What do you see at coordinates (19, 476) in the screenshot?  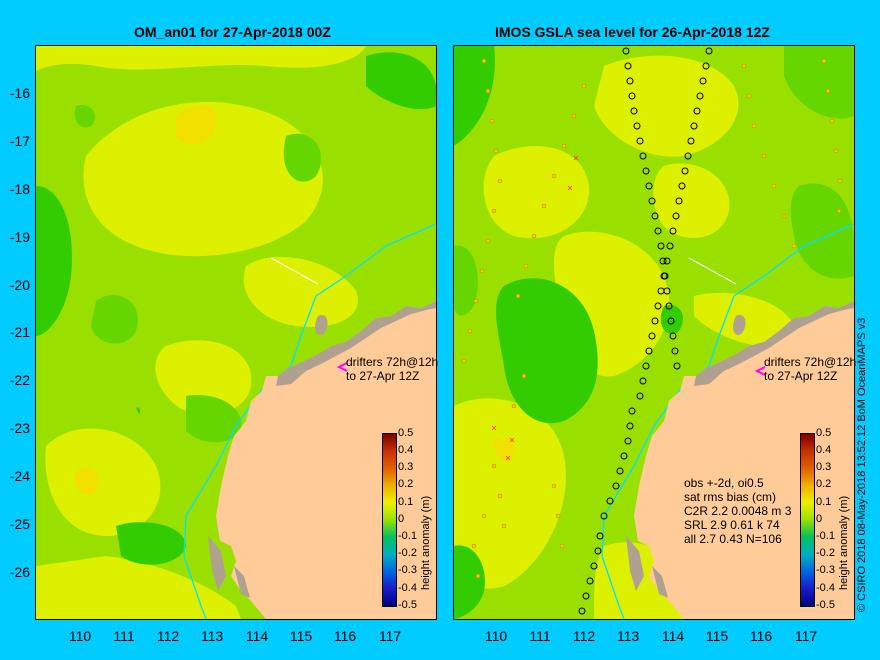 I see `y-tick-label: -24` at bounding box center [19, 476].